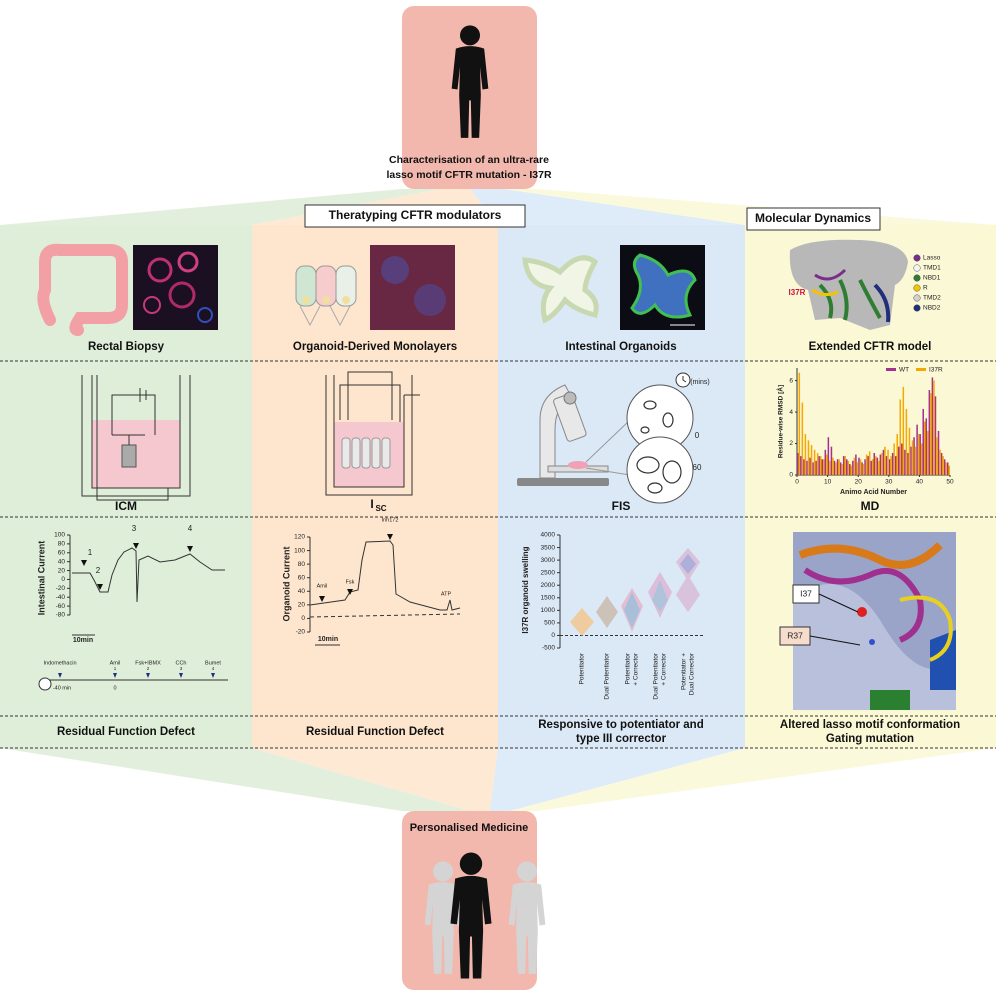 The image size is (996, 996). Describe the element at coordinates (328, 639) in the screenshot. I see `scale-label: 10min` at that location.